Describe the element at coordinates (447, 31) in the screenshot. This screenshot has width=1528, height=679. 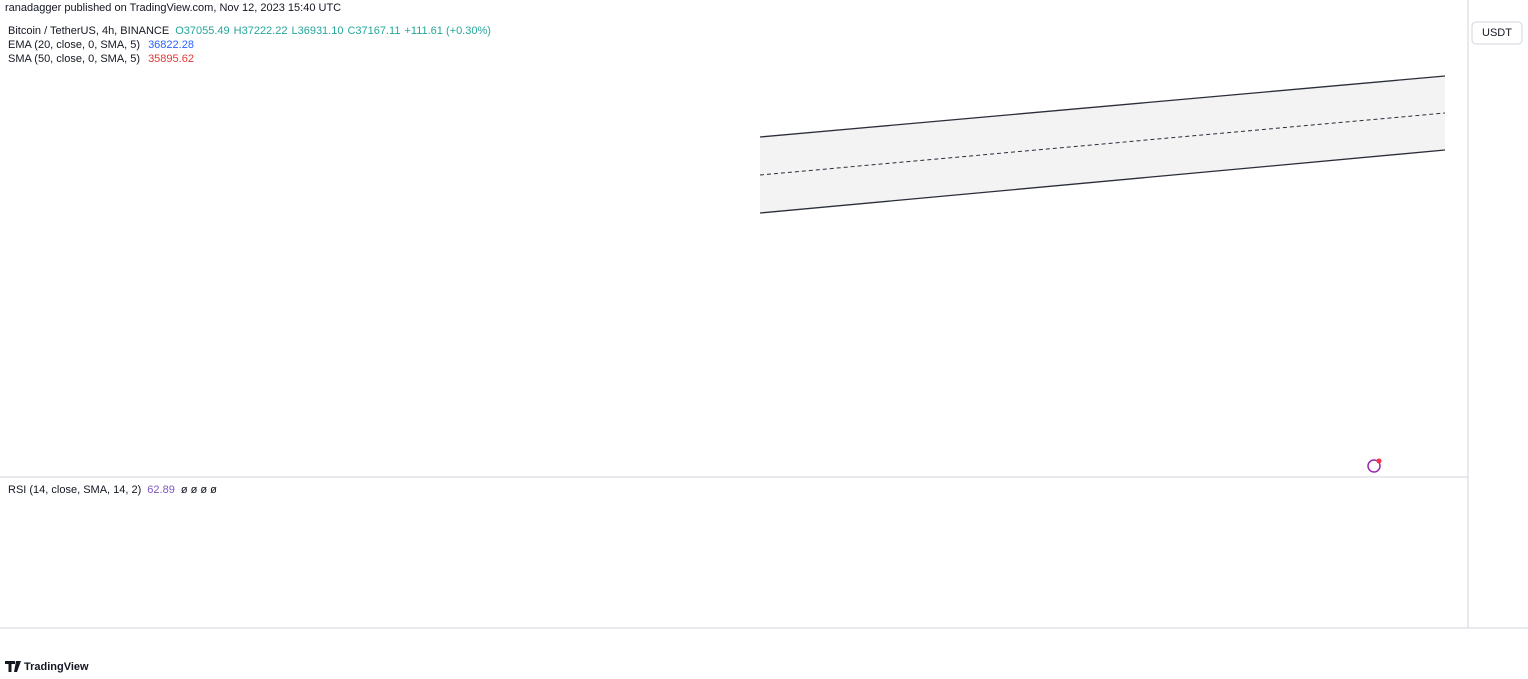
I see `ohlc-change: +111.61 (+0.30%)` at that location.